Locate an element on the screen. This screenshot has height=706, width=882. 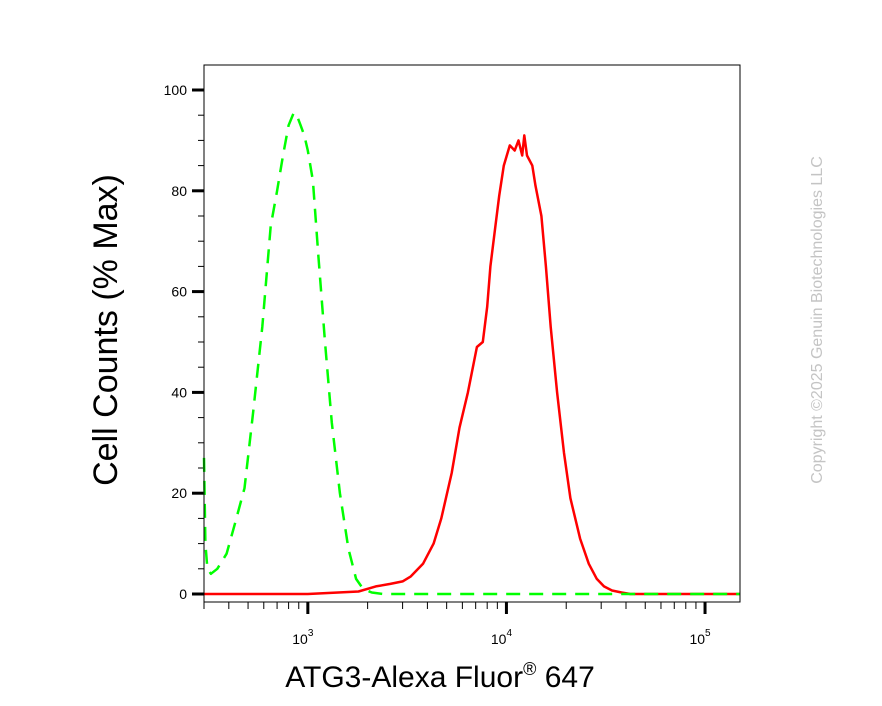
y-tick-label: 20 is located at coordinates (179, 493).